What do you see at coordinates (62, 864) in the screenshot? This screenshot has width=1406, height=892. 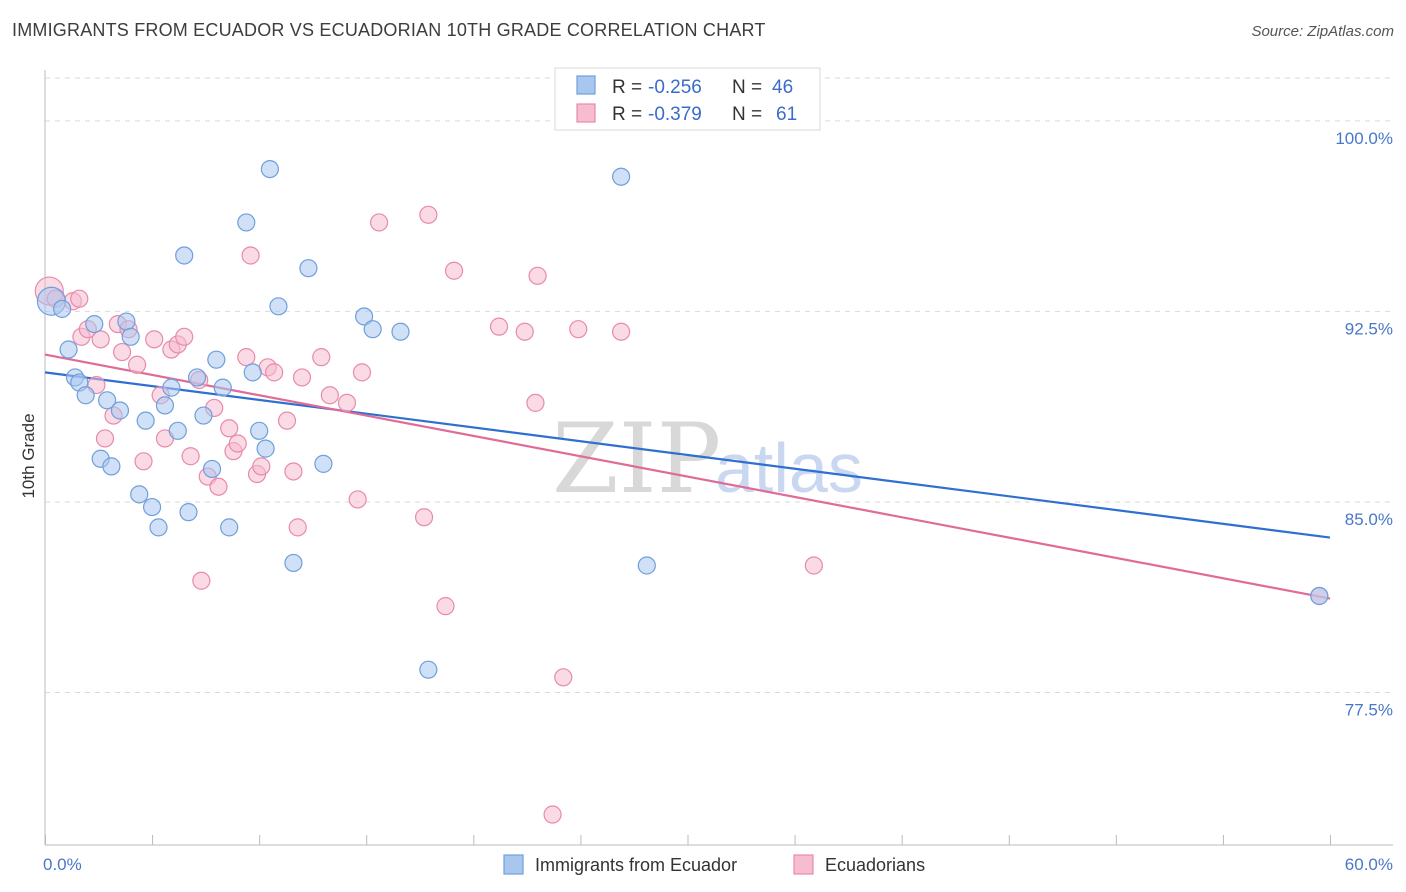 I see `x-tick-label-min: 0.0%` at bounding box center [62, 864].